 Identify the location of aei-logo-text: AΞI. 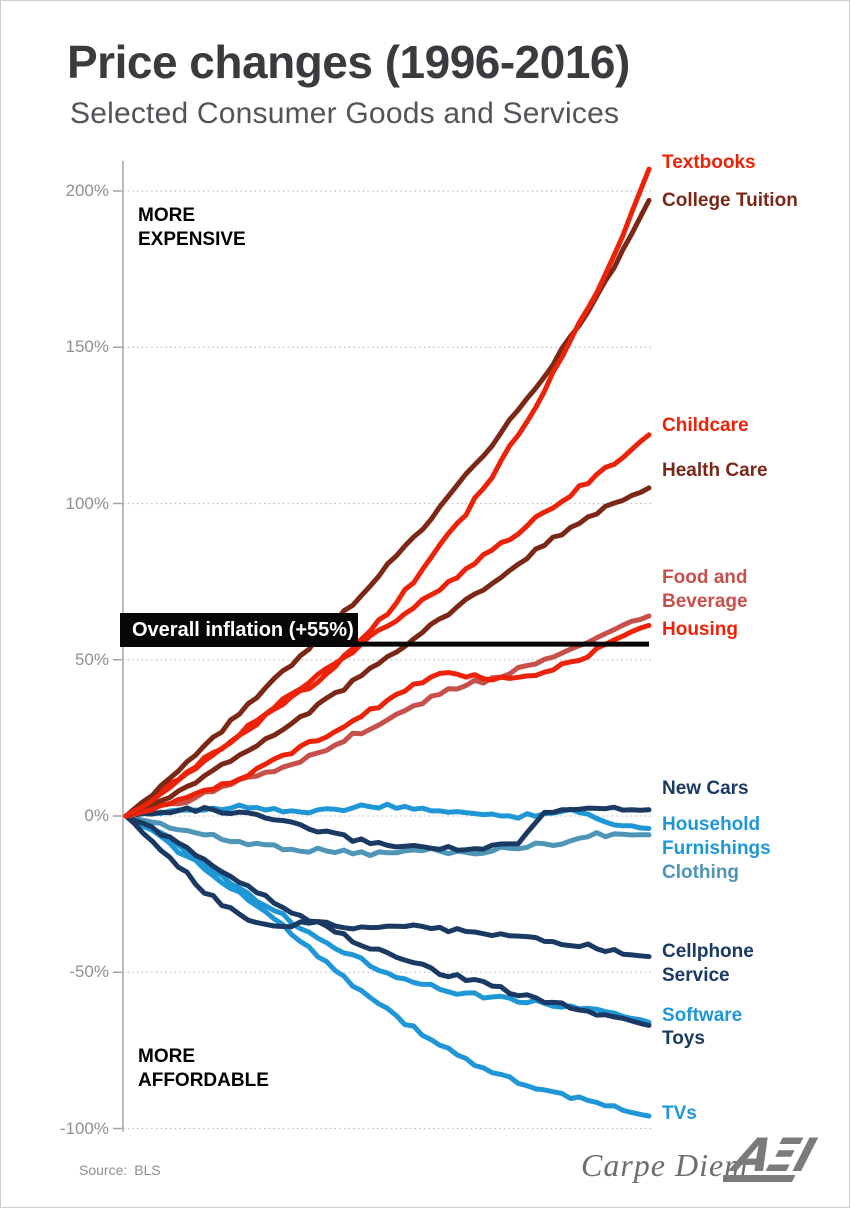
(773, 1155).